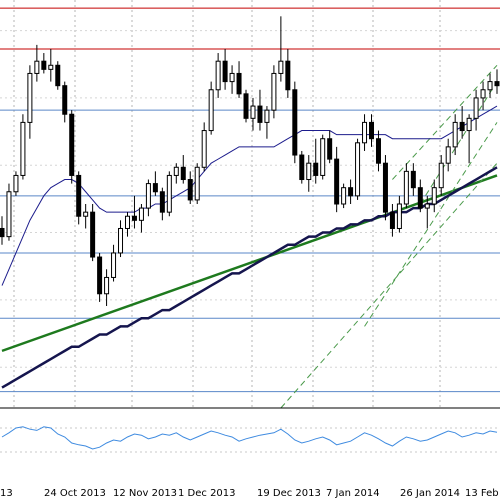 This screenshot has width=500, height=500. I want to click on oscillator-line, so click(249, 438).